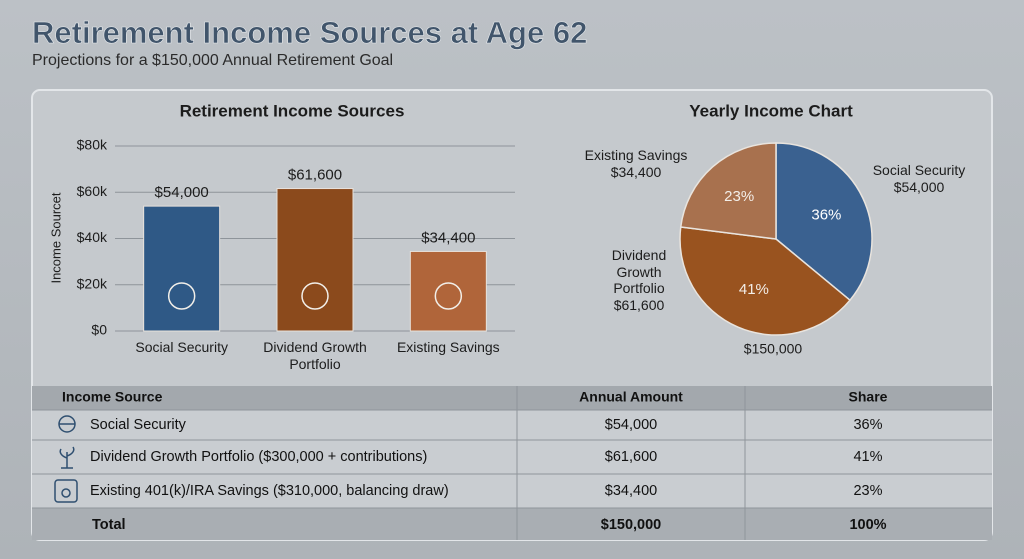 Image resolution: width=1024 pixels, height=559 pixels. What do you see at coordinates (773, 349) in the screenshot?
I see `pie-total: $150,000` at bounding box center [773, 349].